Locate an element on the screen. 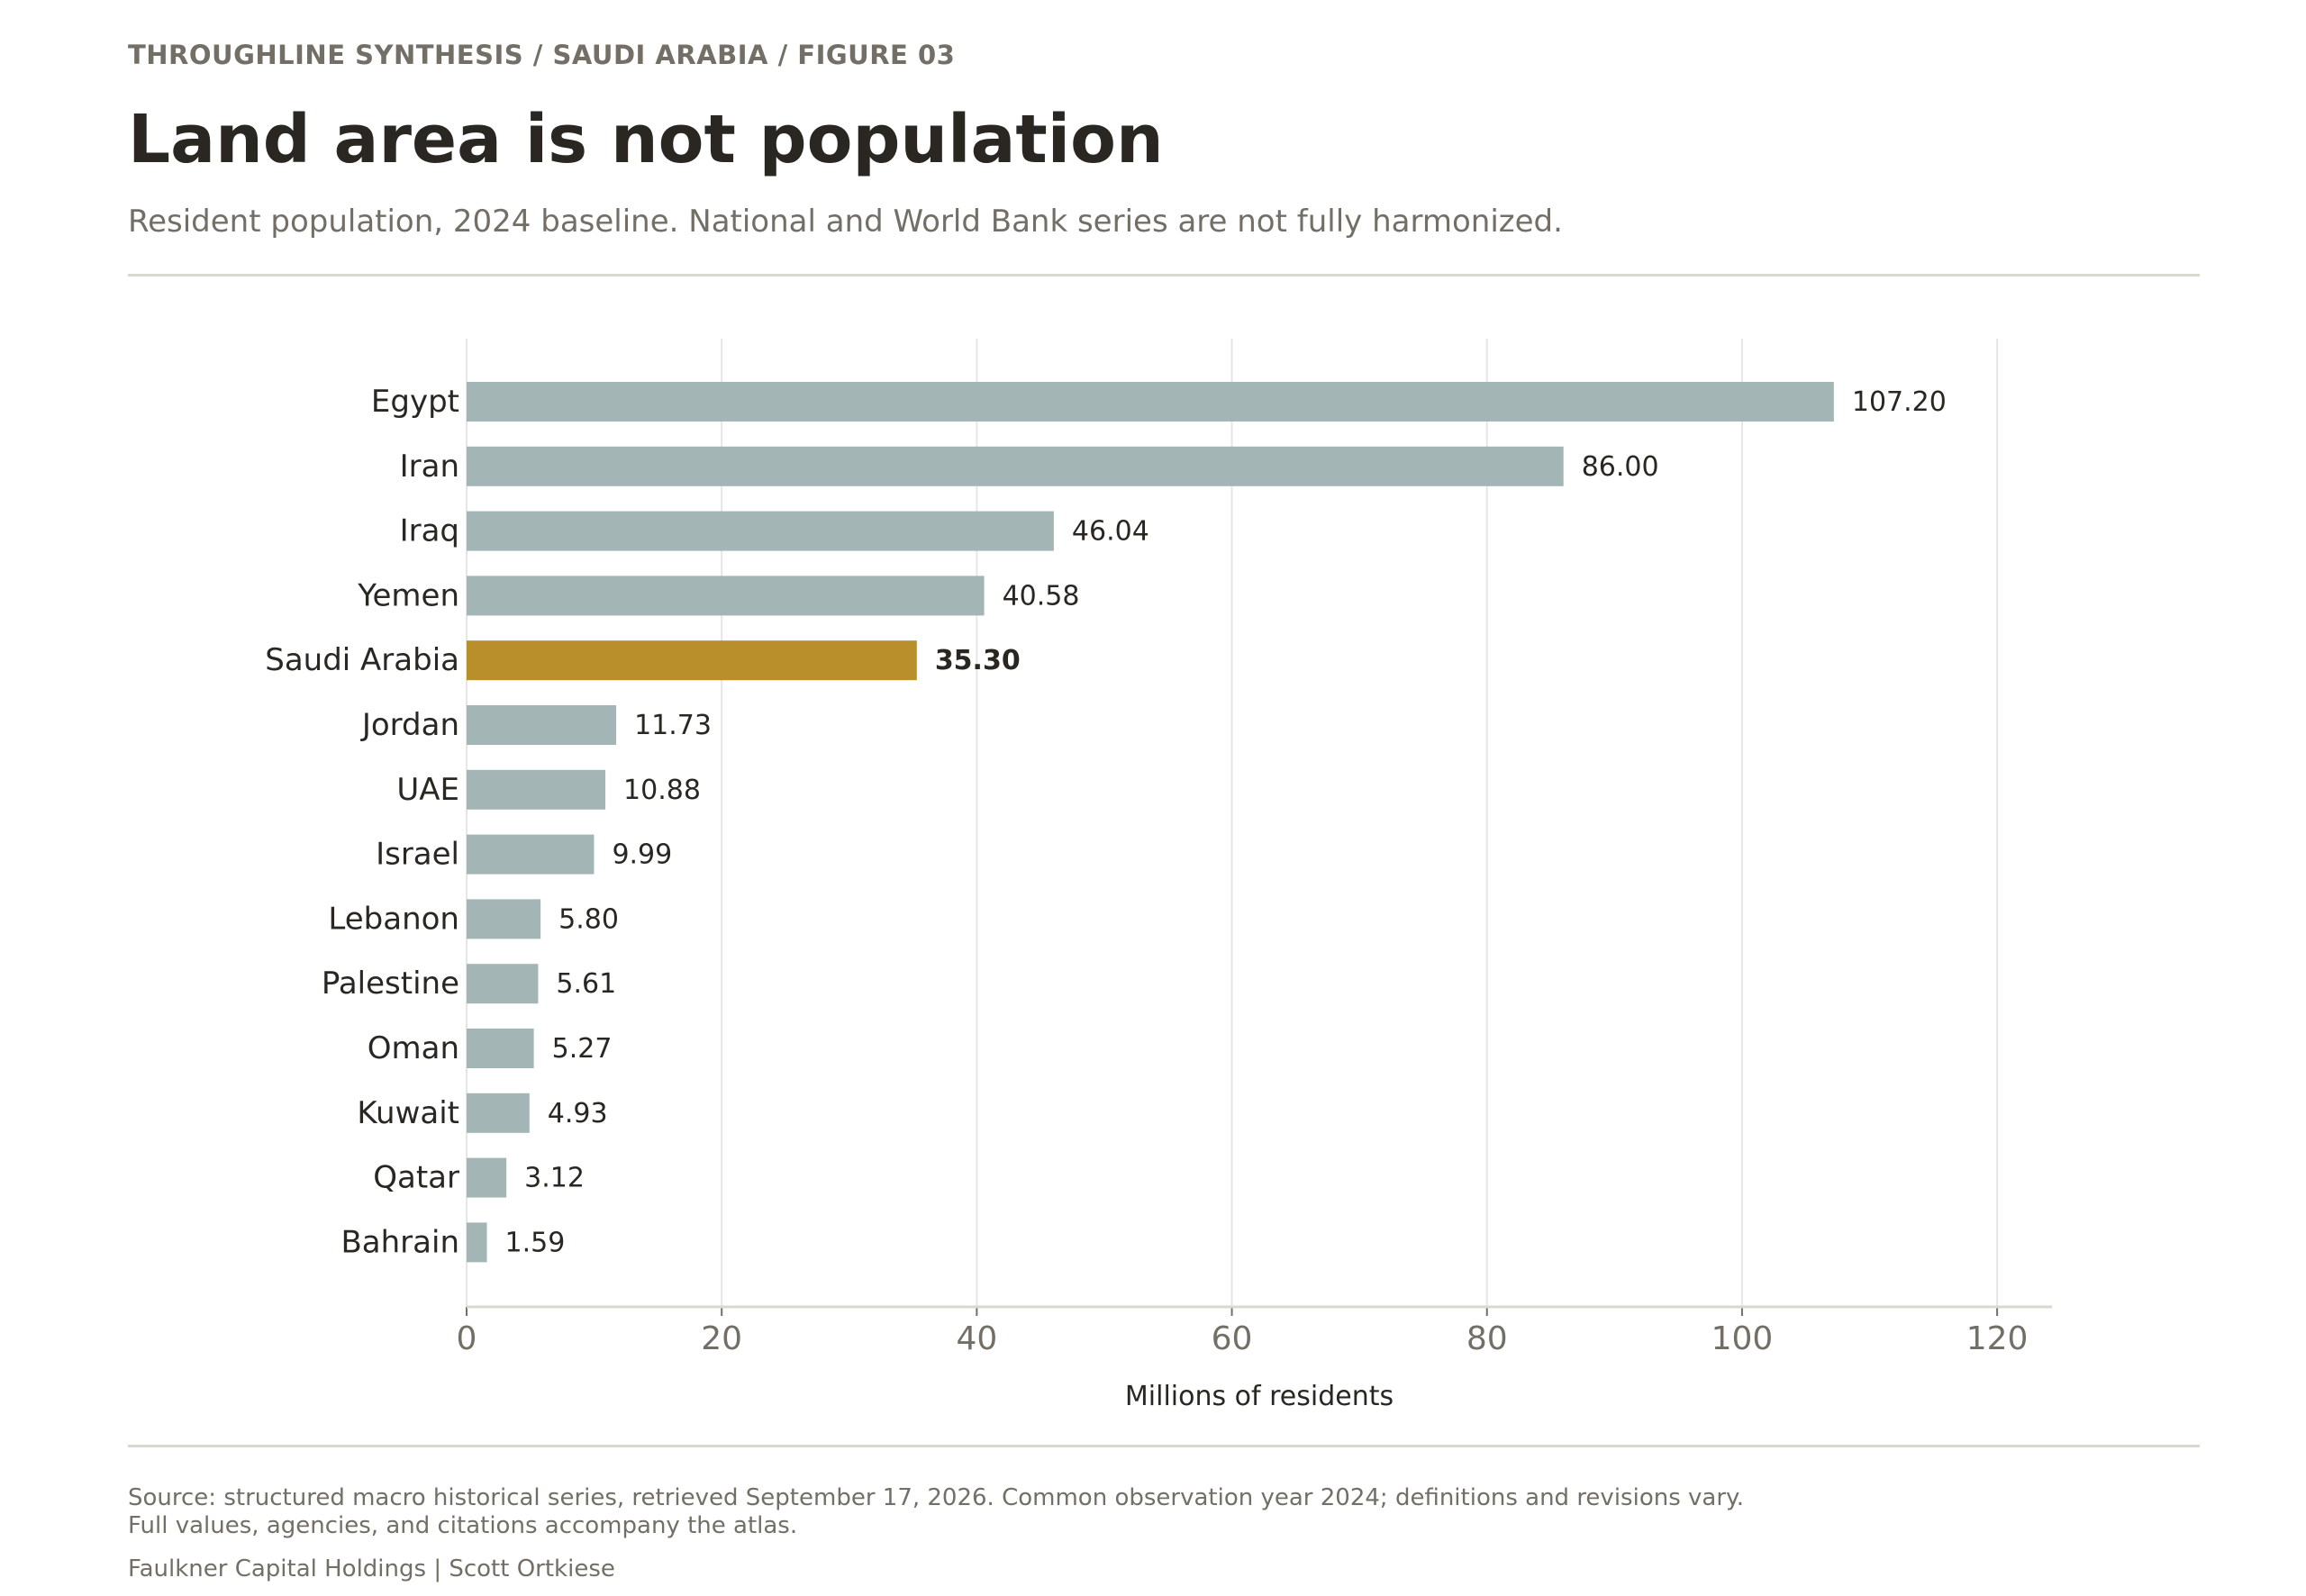  category-label: Bahrain is located at coordinates (399, 1242).